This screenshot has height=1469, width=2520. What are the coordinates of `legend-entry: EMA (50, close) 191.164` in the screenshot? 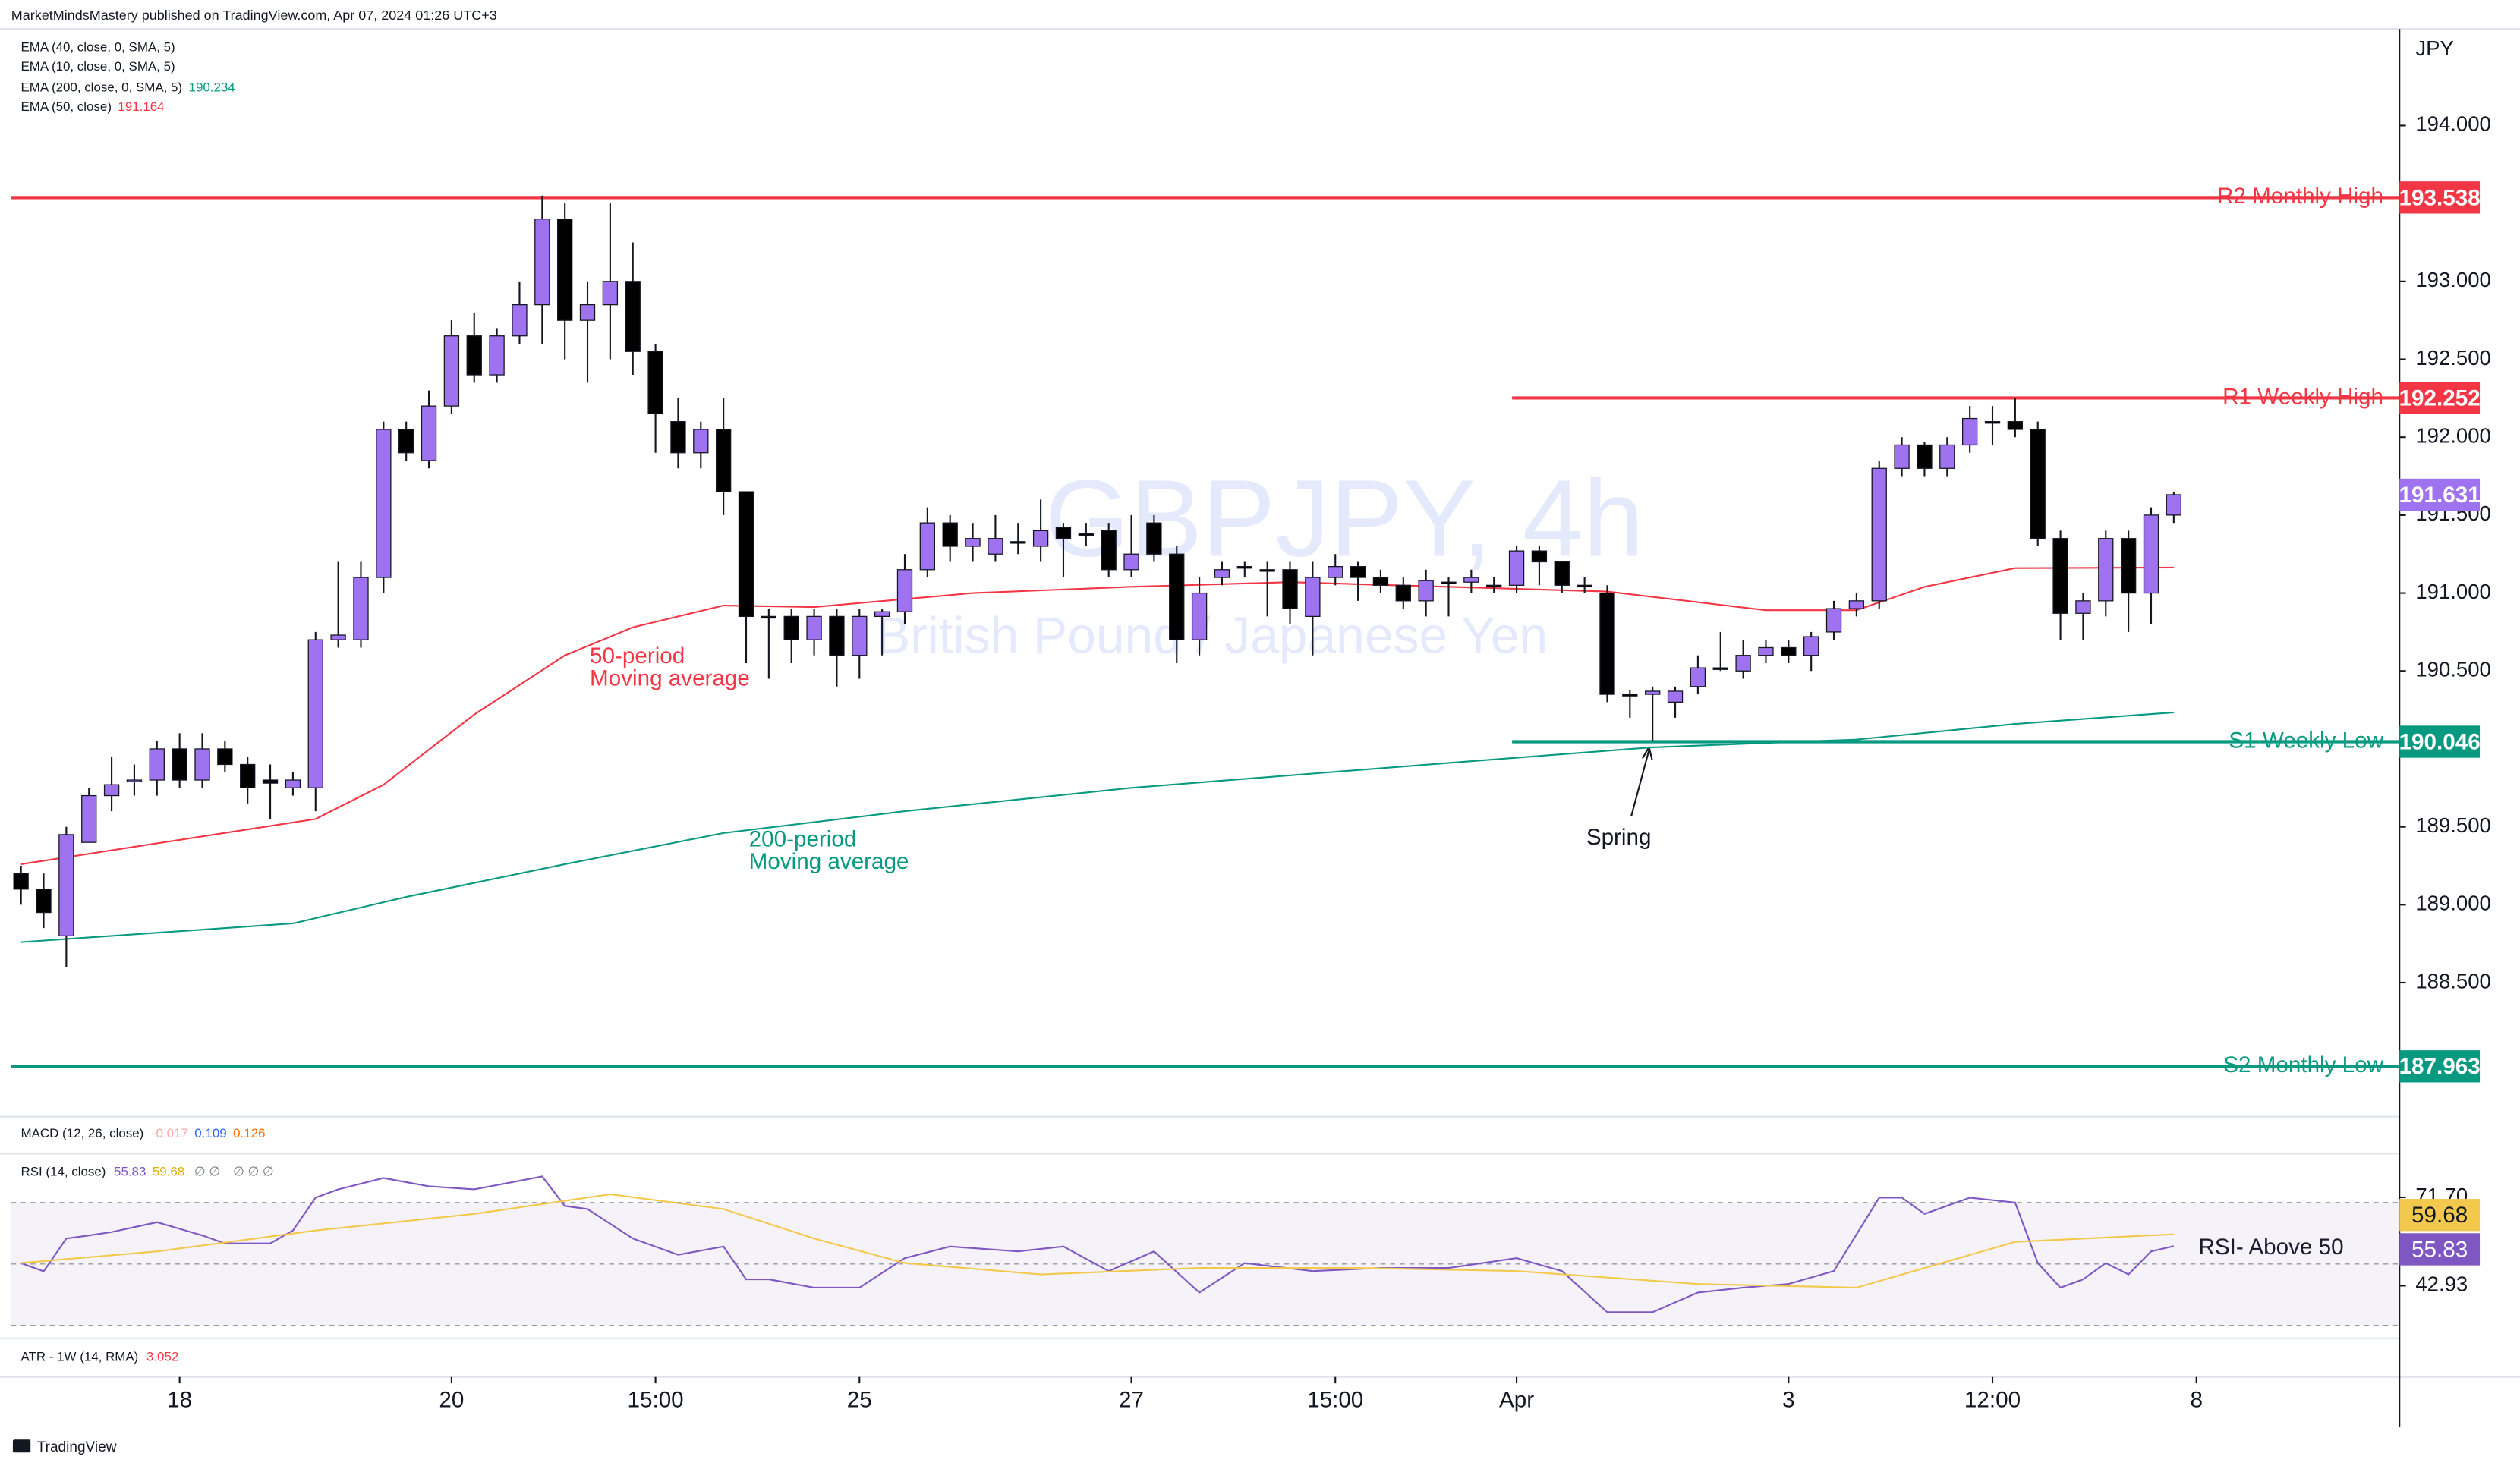 It's located at (93, 106).